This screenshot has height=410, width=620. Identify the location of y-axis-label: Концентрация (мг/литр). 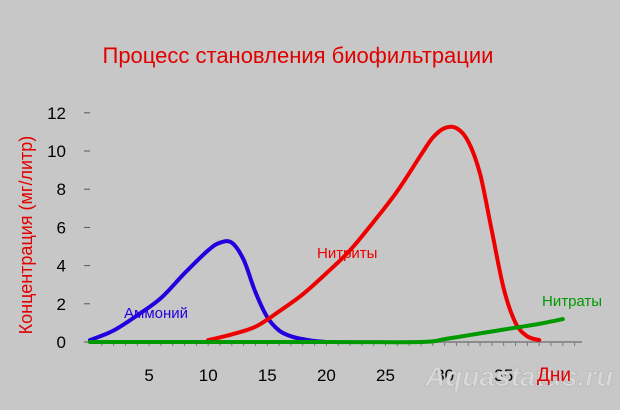
(26, 235).